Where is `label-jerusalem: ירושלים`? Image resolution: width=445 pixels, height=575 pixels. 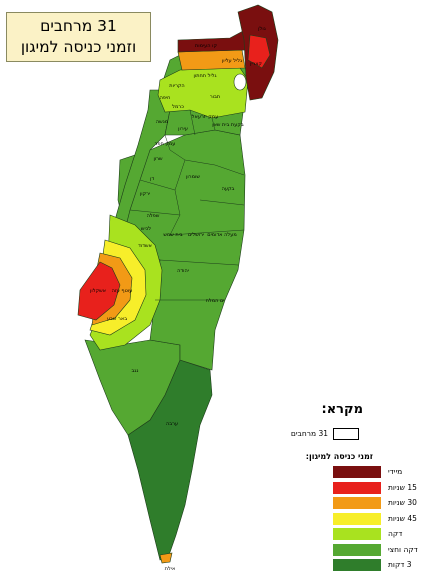
label-jerusalem: ירושלים is located at coordinates (196, 235).